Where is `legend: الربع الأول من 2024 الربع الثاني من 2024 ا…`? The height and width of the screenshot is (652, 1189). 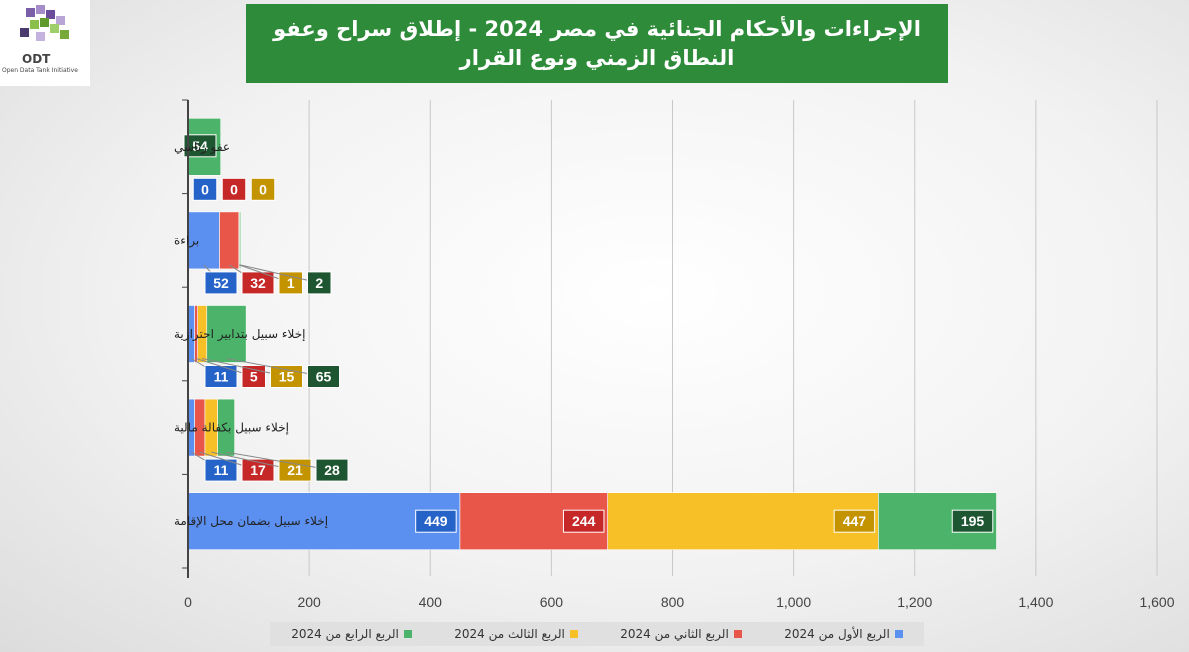
legend: الربع الأول من 2024 الربع الثاني من 2024 ا… is located at coordinates (597, 634).